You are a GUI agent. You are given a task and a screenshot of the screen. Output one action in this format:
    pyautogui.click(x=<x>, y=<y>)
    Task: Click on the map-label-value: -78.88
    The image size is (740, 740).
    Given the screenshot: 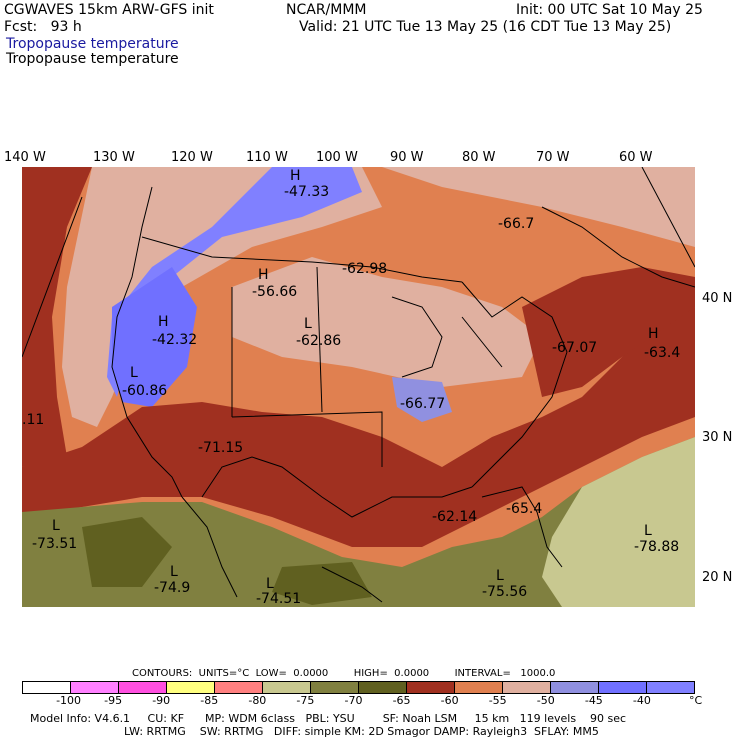 What is the action you would take?
    pyautogui.click(x=657, y=547)
    